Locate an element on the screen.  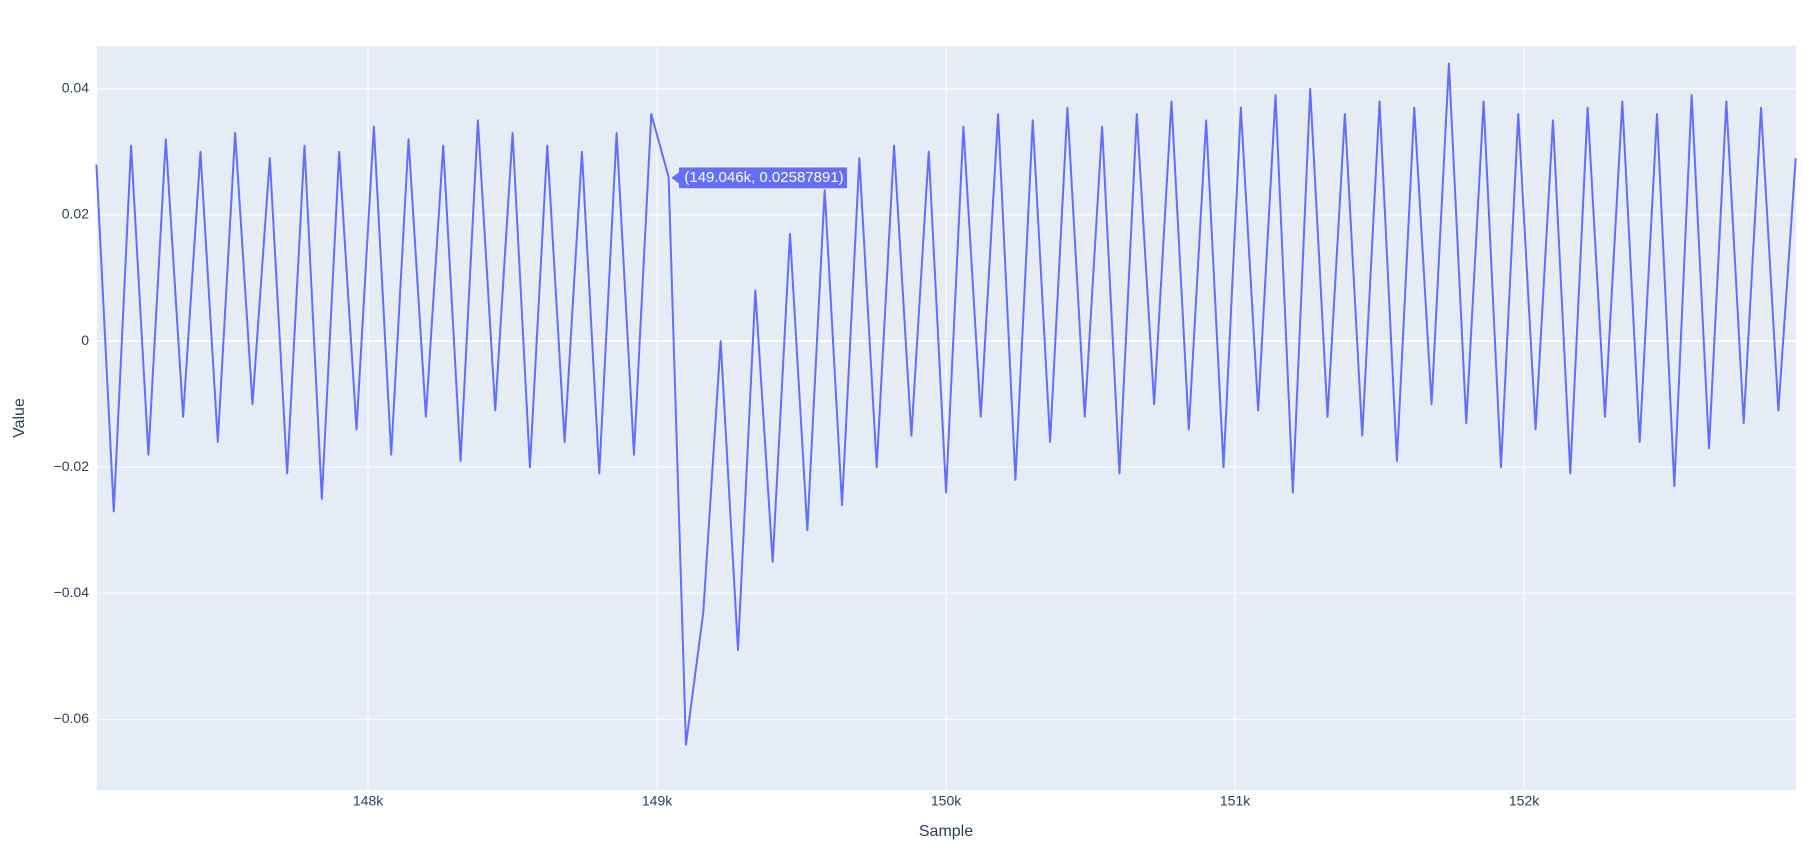
x-tick-label: 148k is located at coordinates (368, 801).